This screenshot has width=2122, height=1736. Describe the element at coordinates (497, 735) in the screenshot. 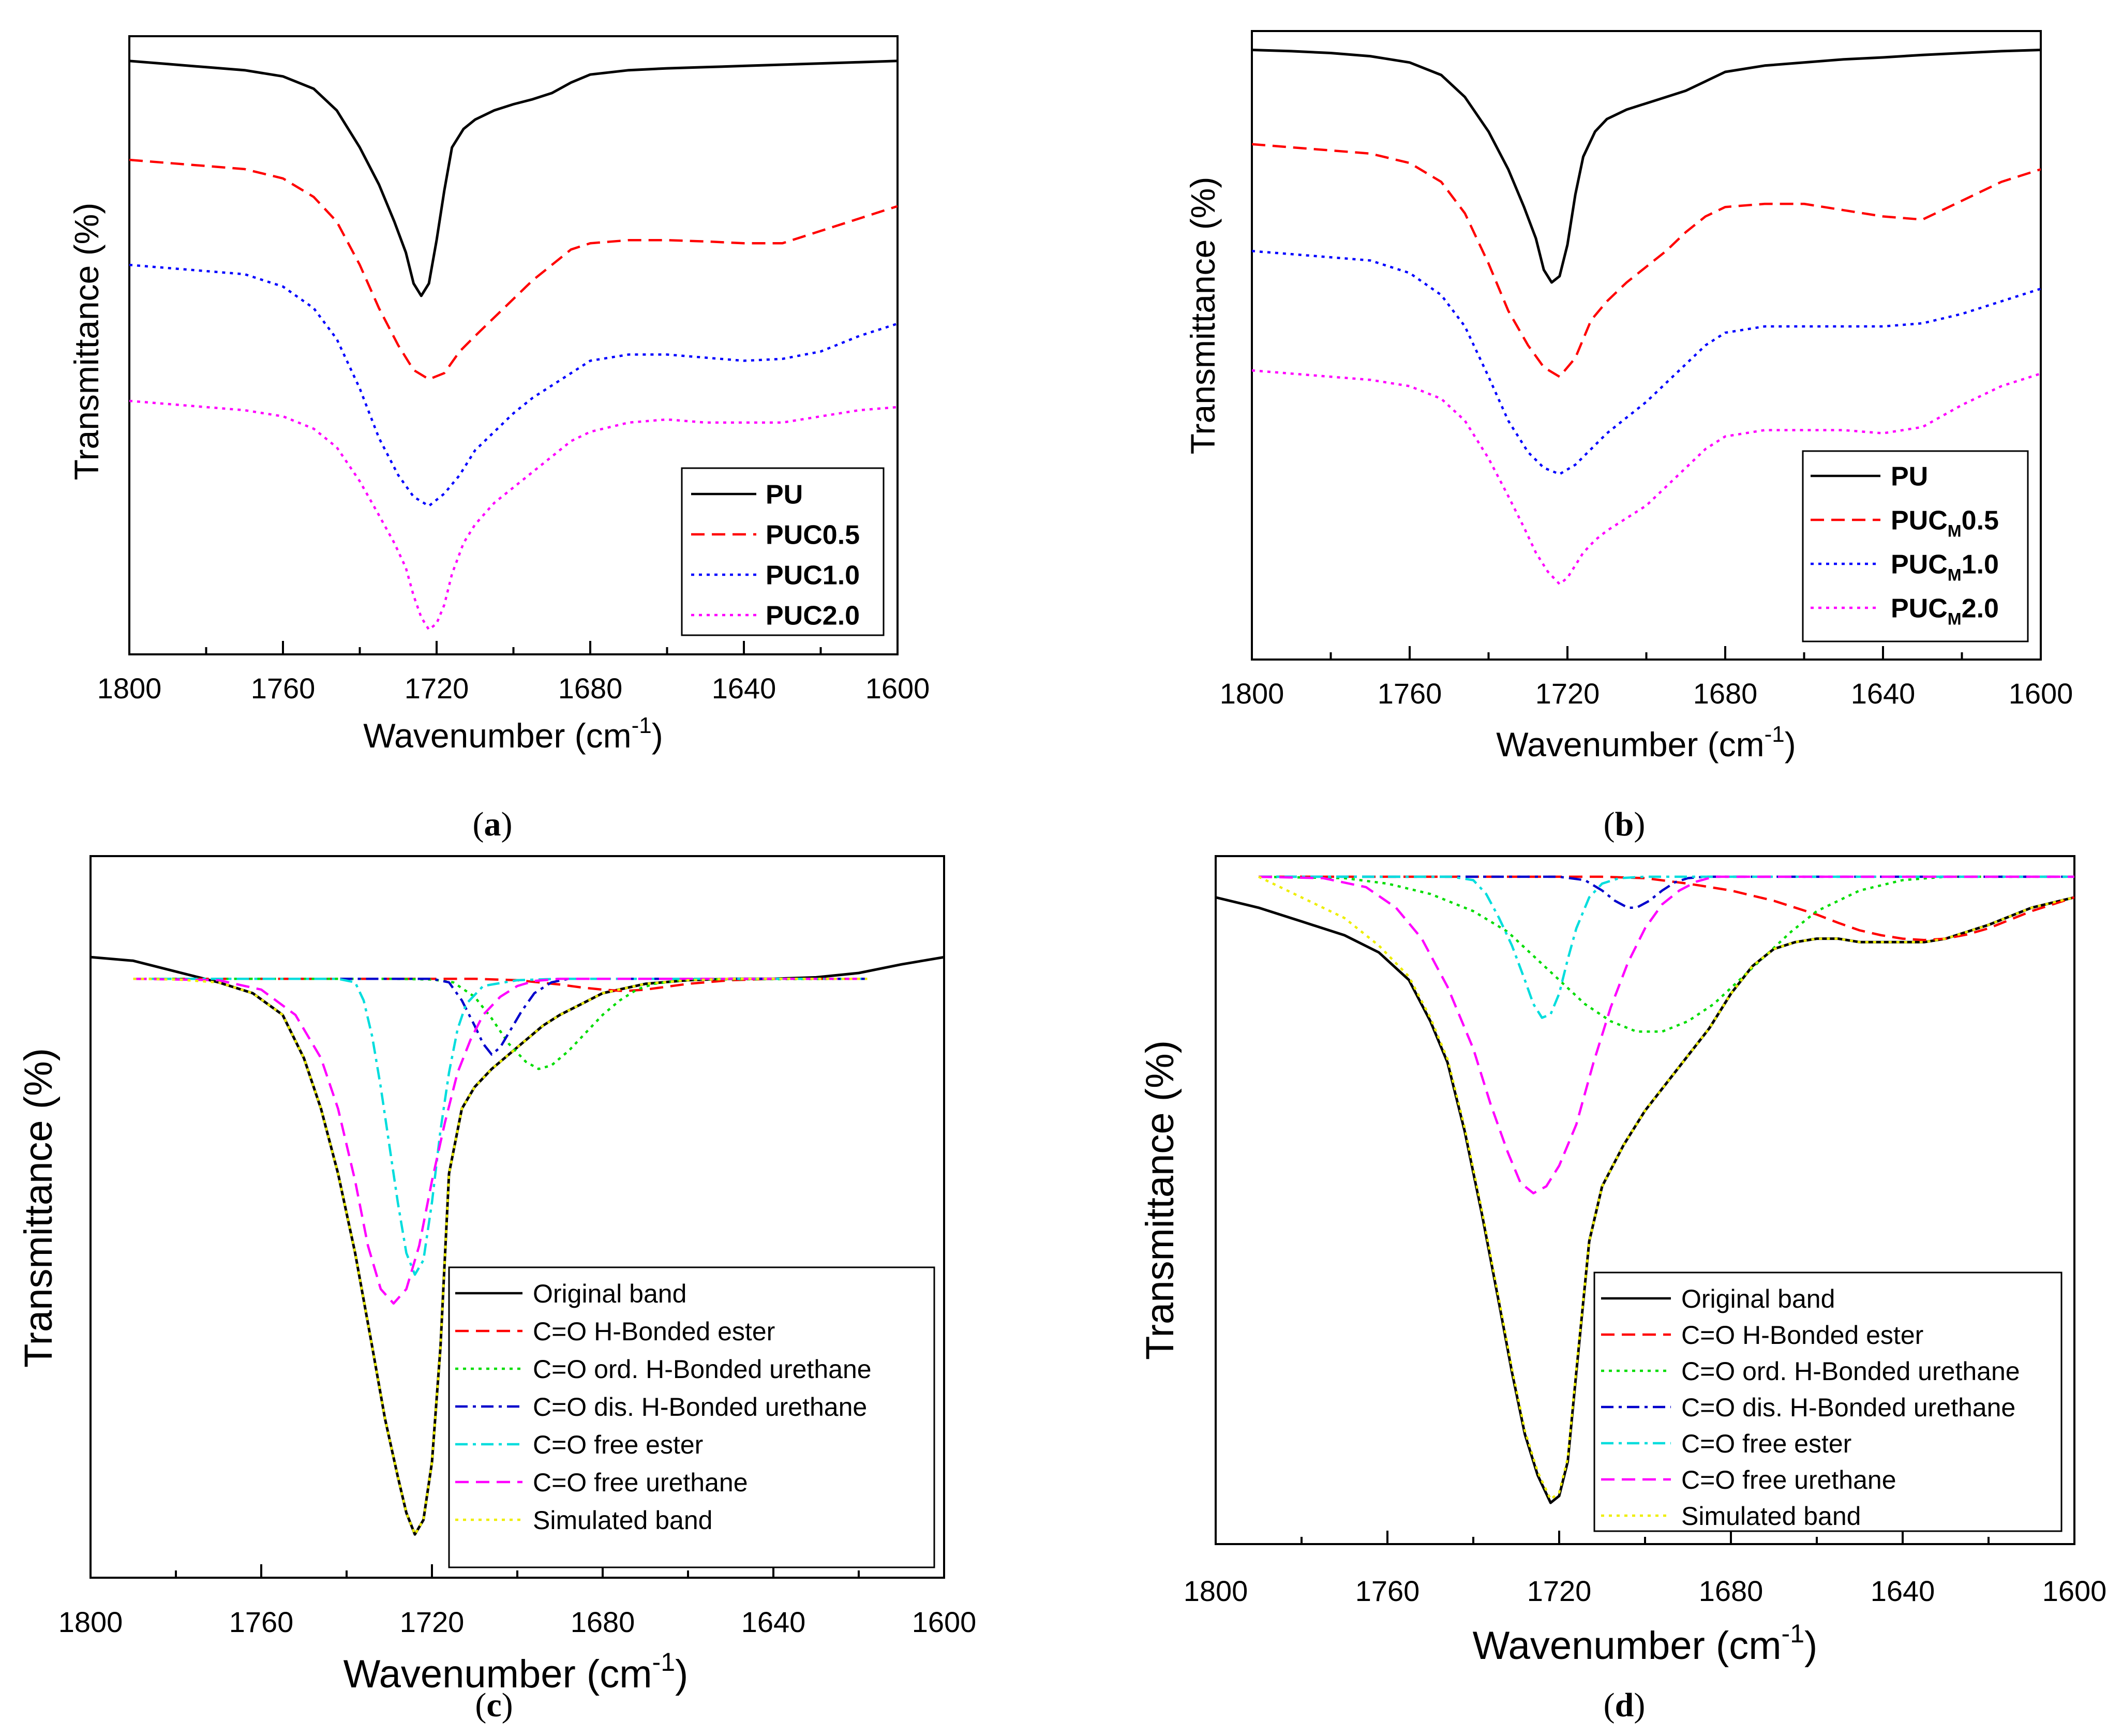

I see `x-axis-title-a-main: Wavenumber (cm` at that location.